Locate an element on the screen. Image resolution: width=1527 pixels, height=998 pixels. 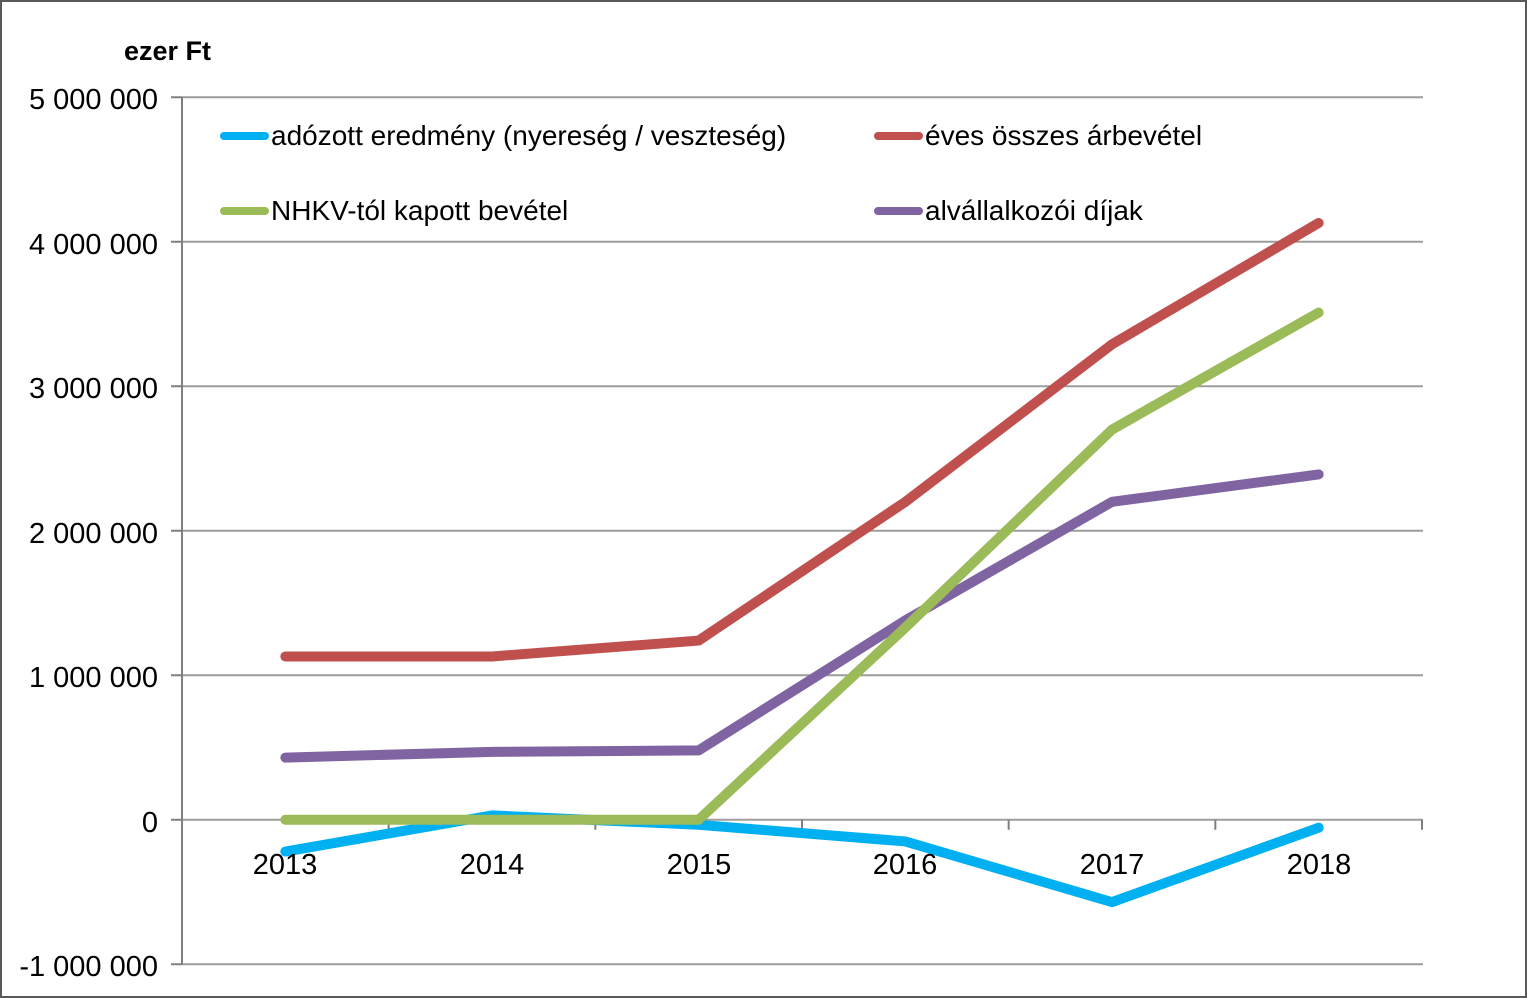
x-axis-label: 2015 is located at coordinates (699, 865).